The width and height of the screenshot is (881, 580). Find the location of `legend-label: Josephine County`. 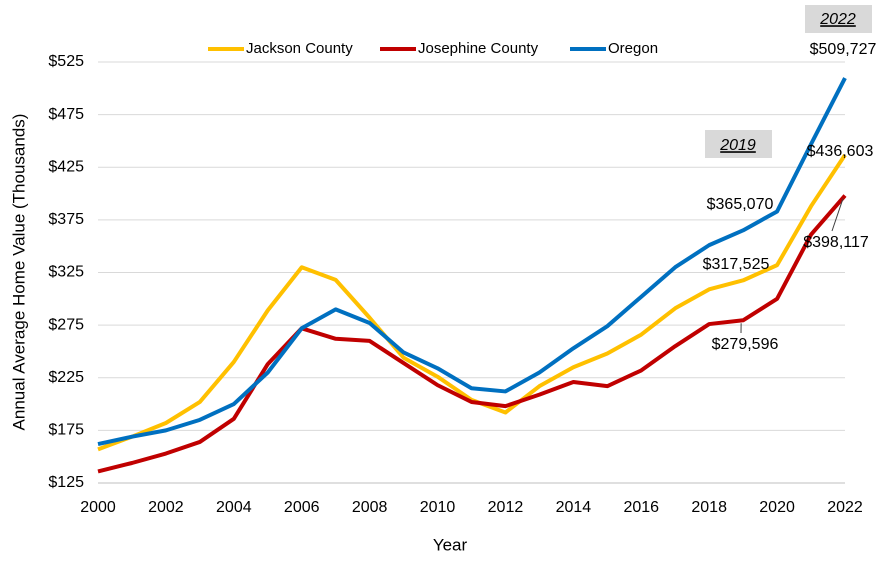

legend-label: Josephine County is located at coordinates (478, 48).